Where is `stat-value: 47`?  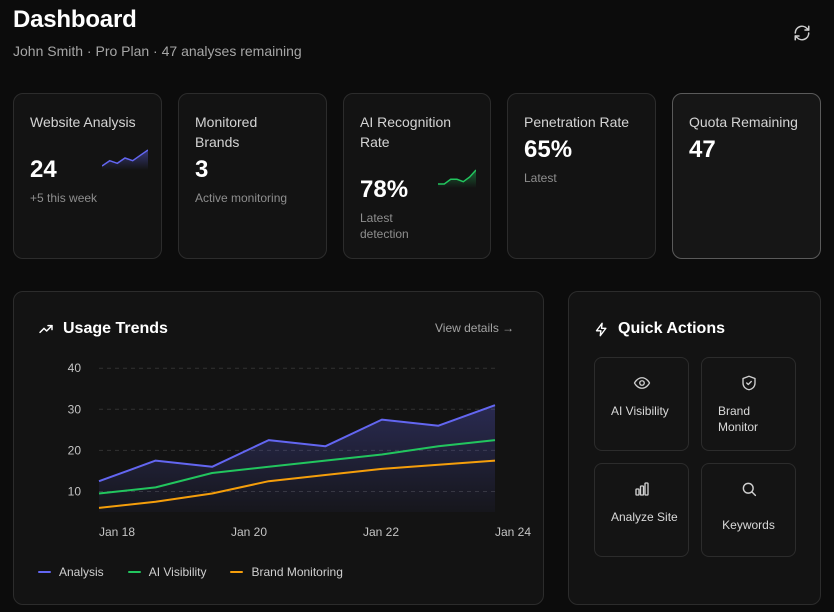
stat-value: 47 is located at coordinates (702, 149).